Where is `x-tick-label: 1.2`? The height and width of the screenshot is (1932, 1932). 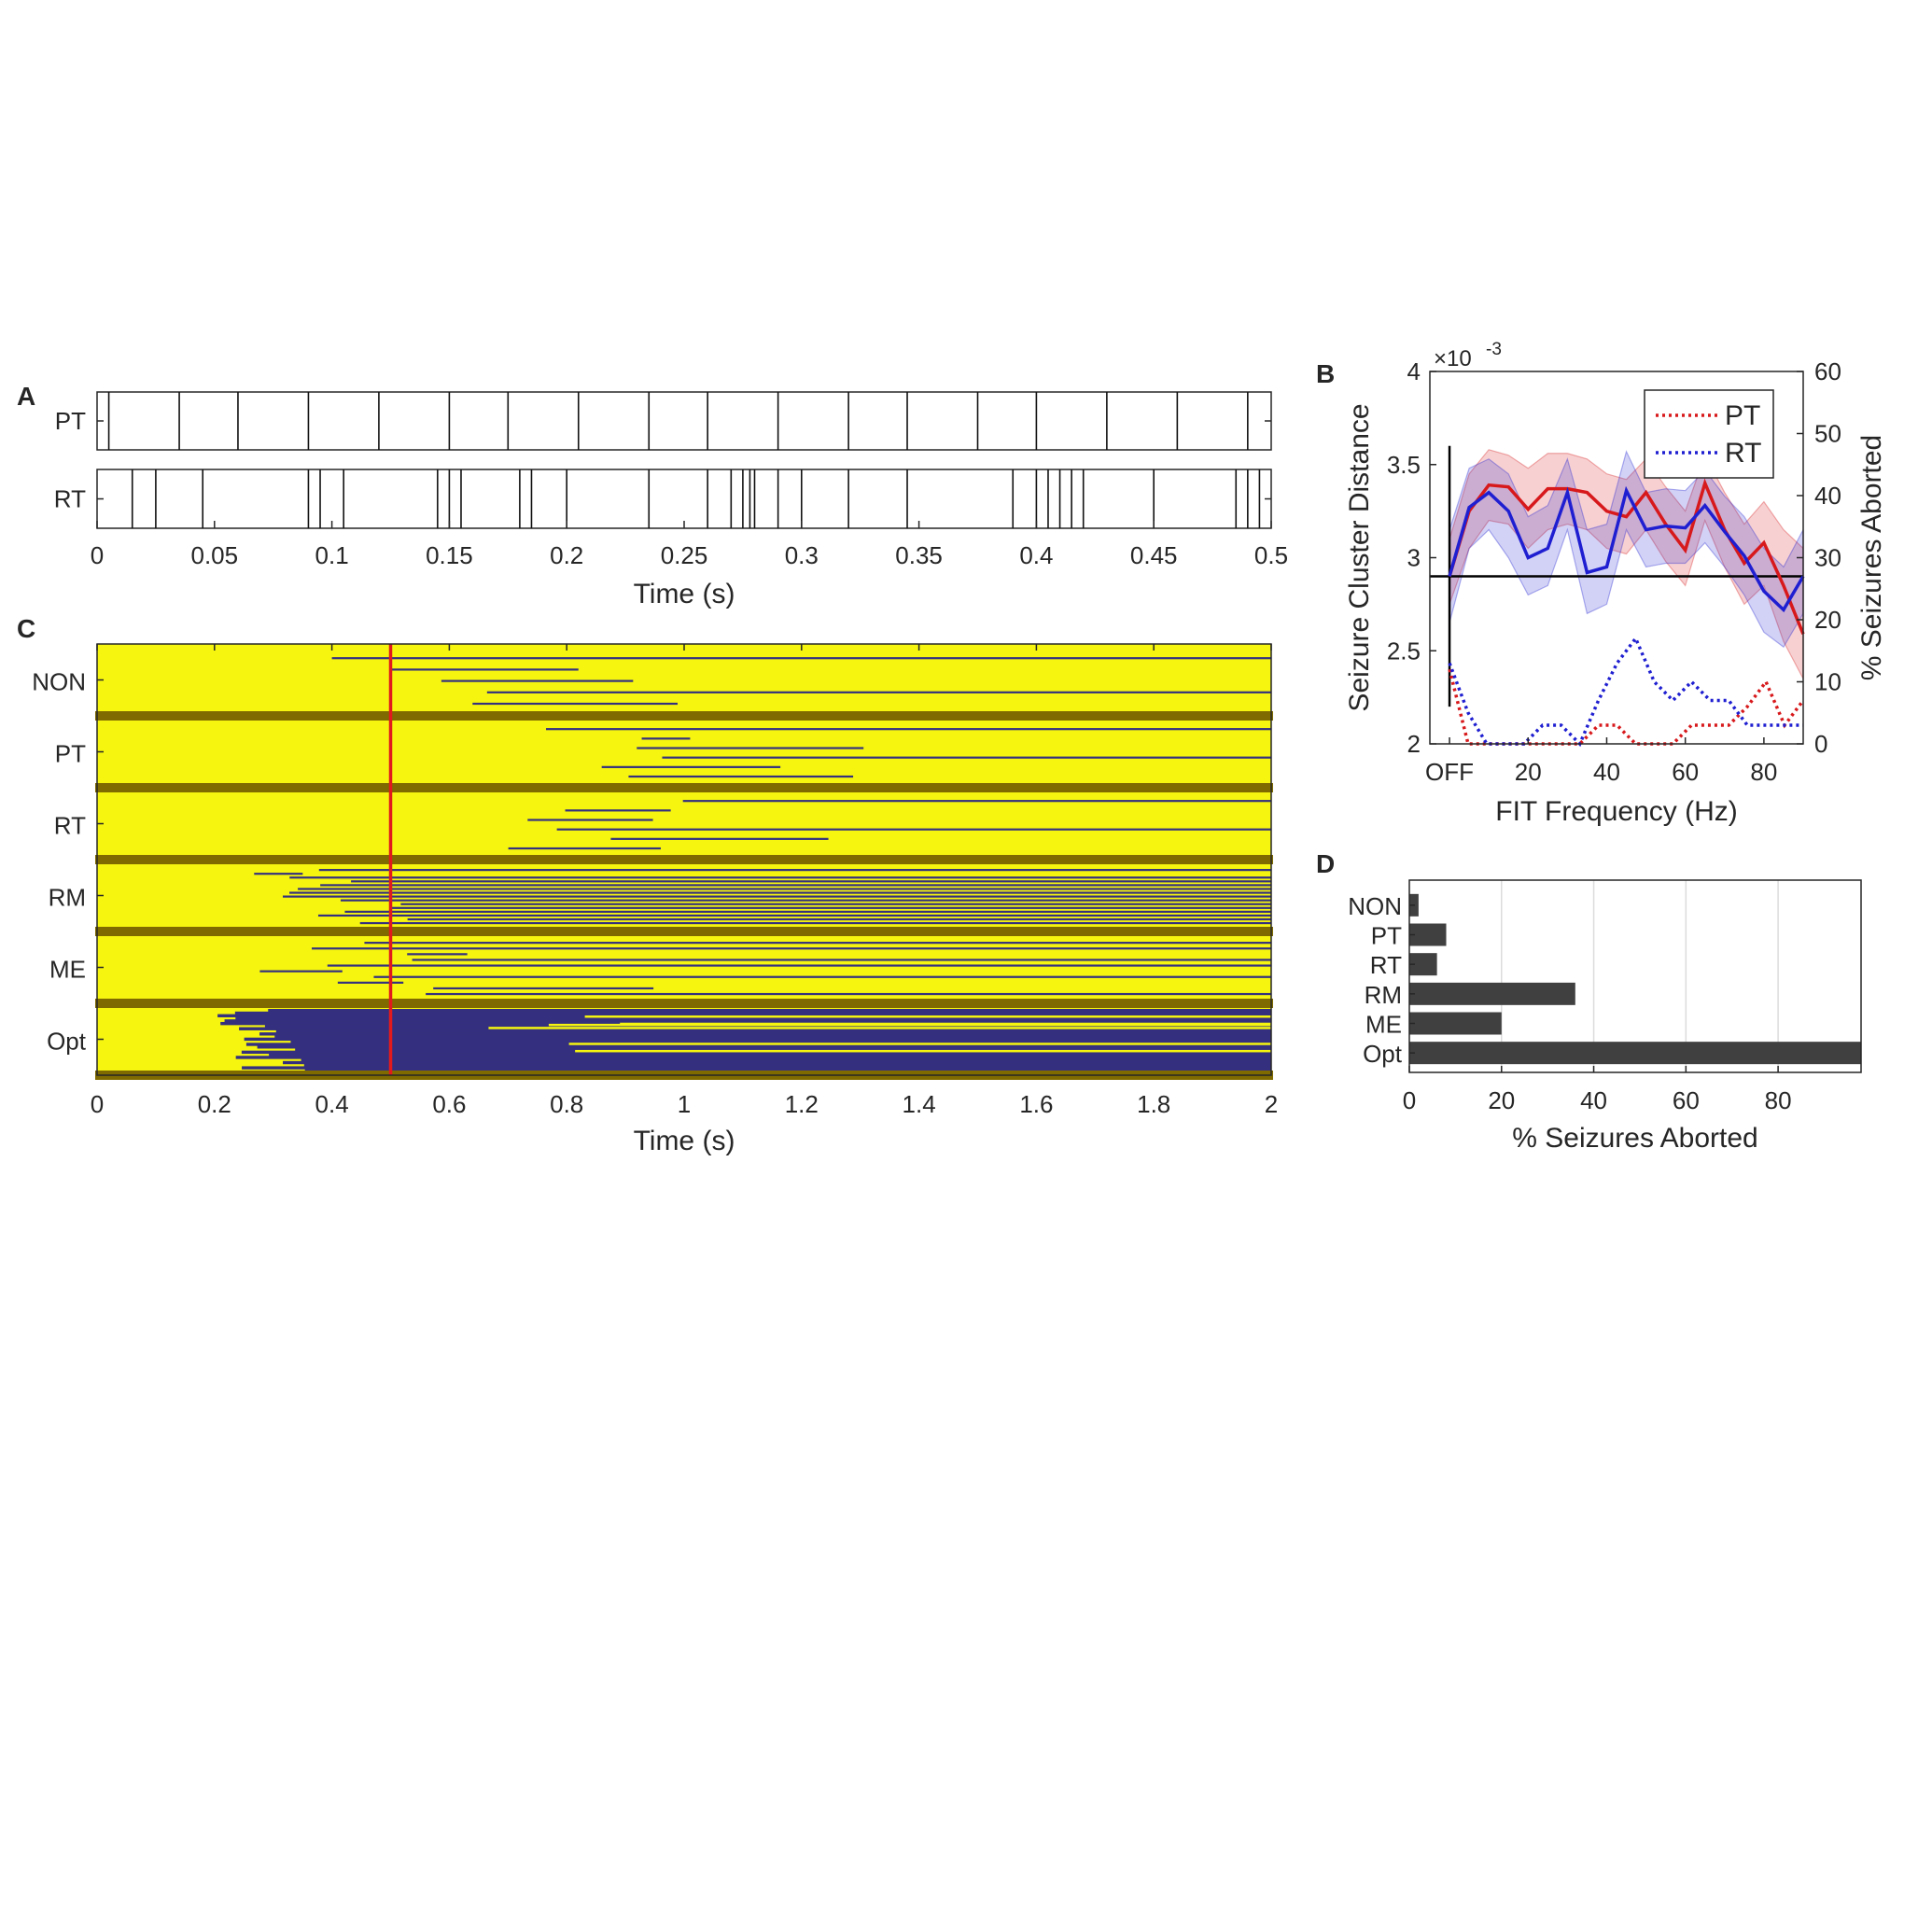
x-tick-label: 1.2 is located at coordinates (802, 1104).